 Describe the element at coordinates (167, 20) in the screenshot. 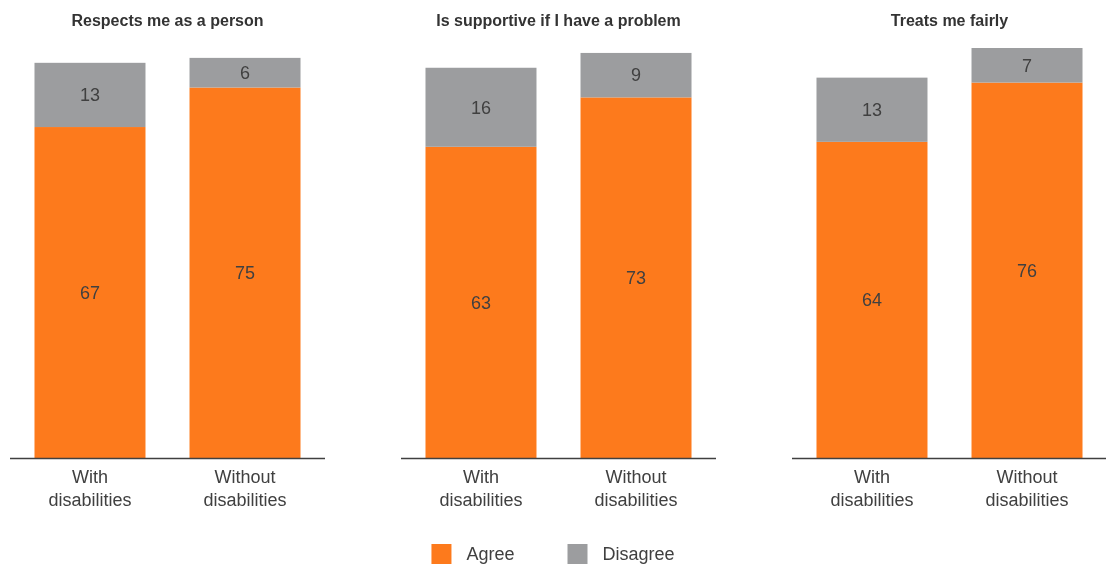

I see `chart-title: Respects me as a person` at that location.